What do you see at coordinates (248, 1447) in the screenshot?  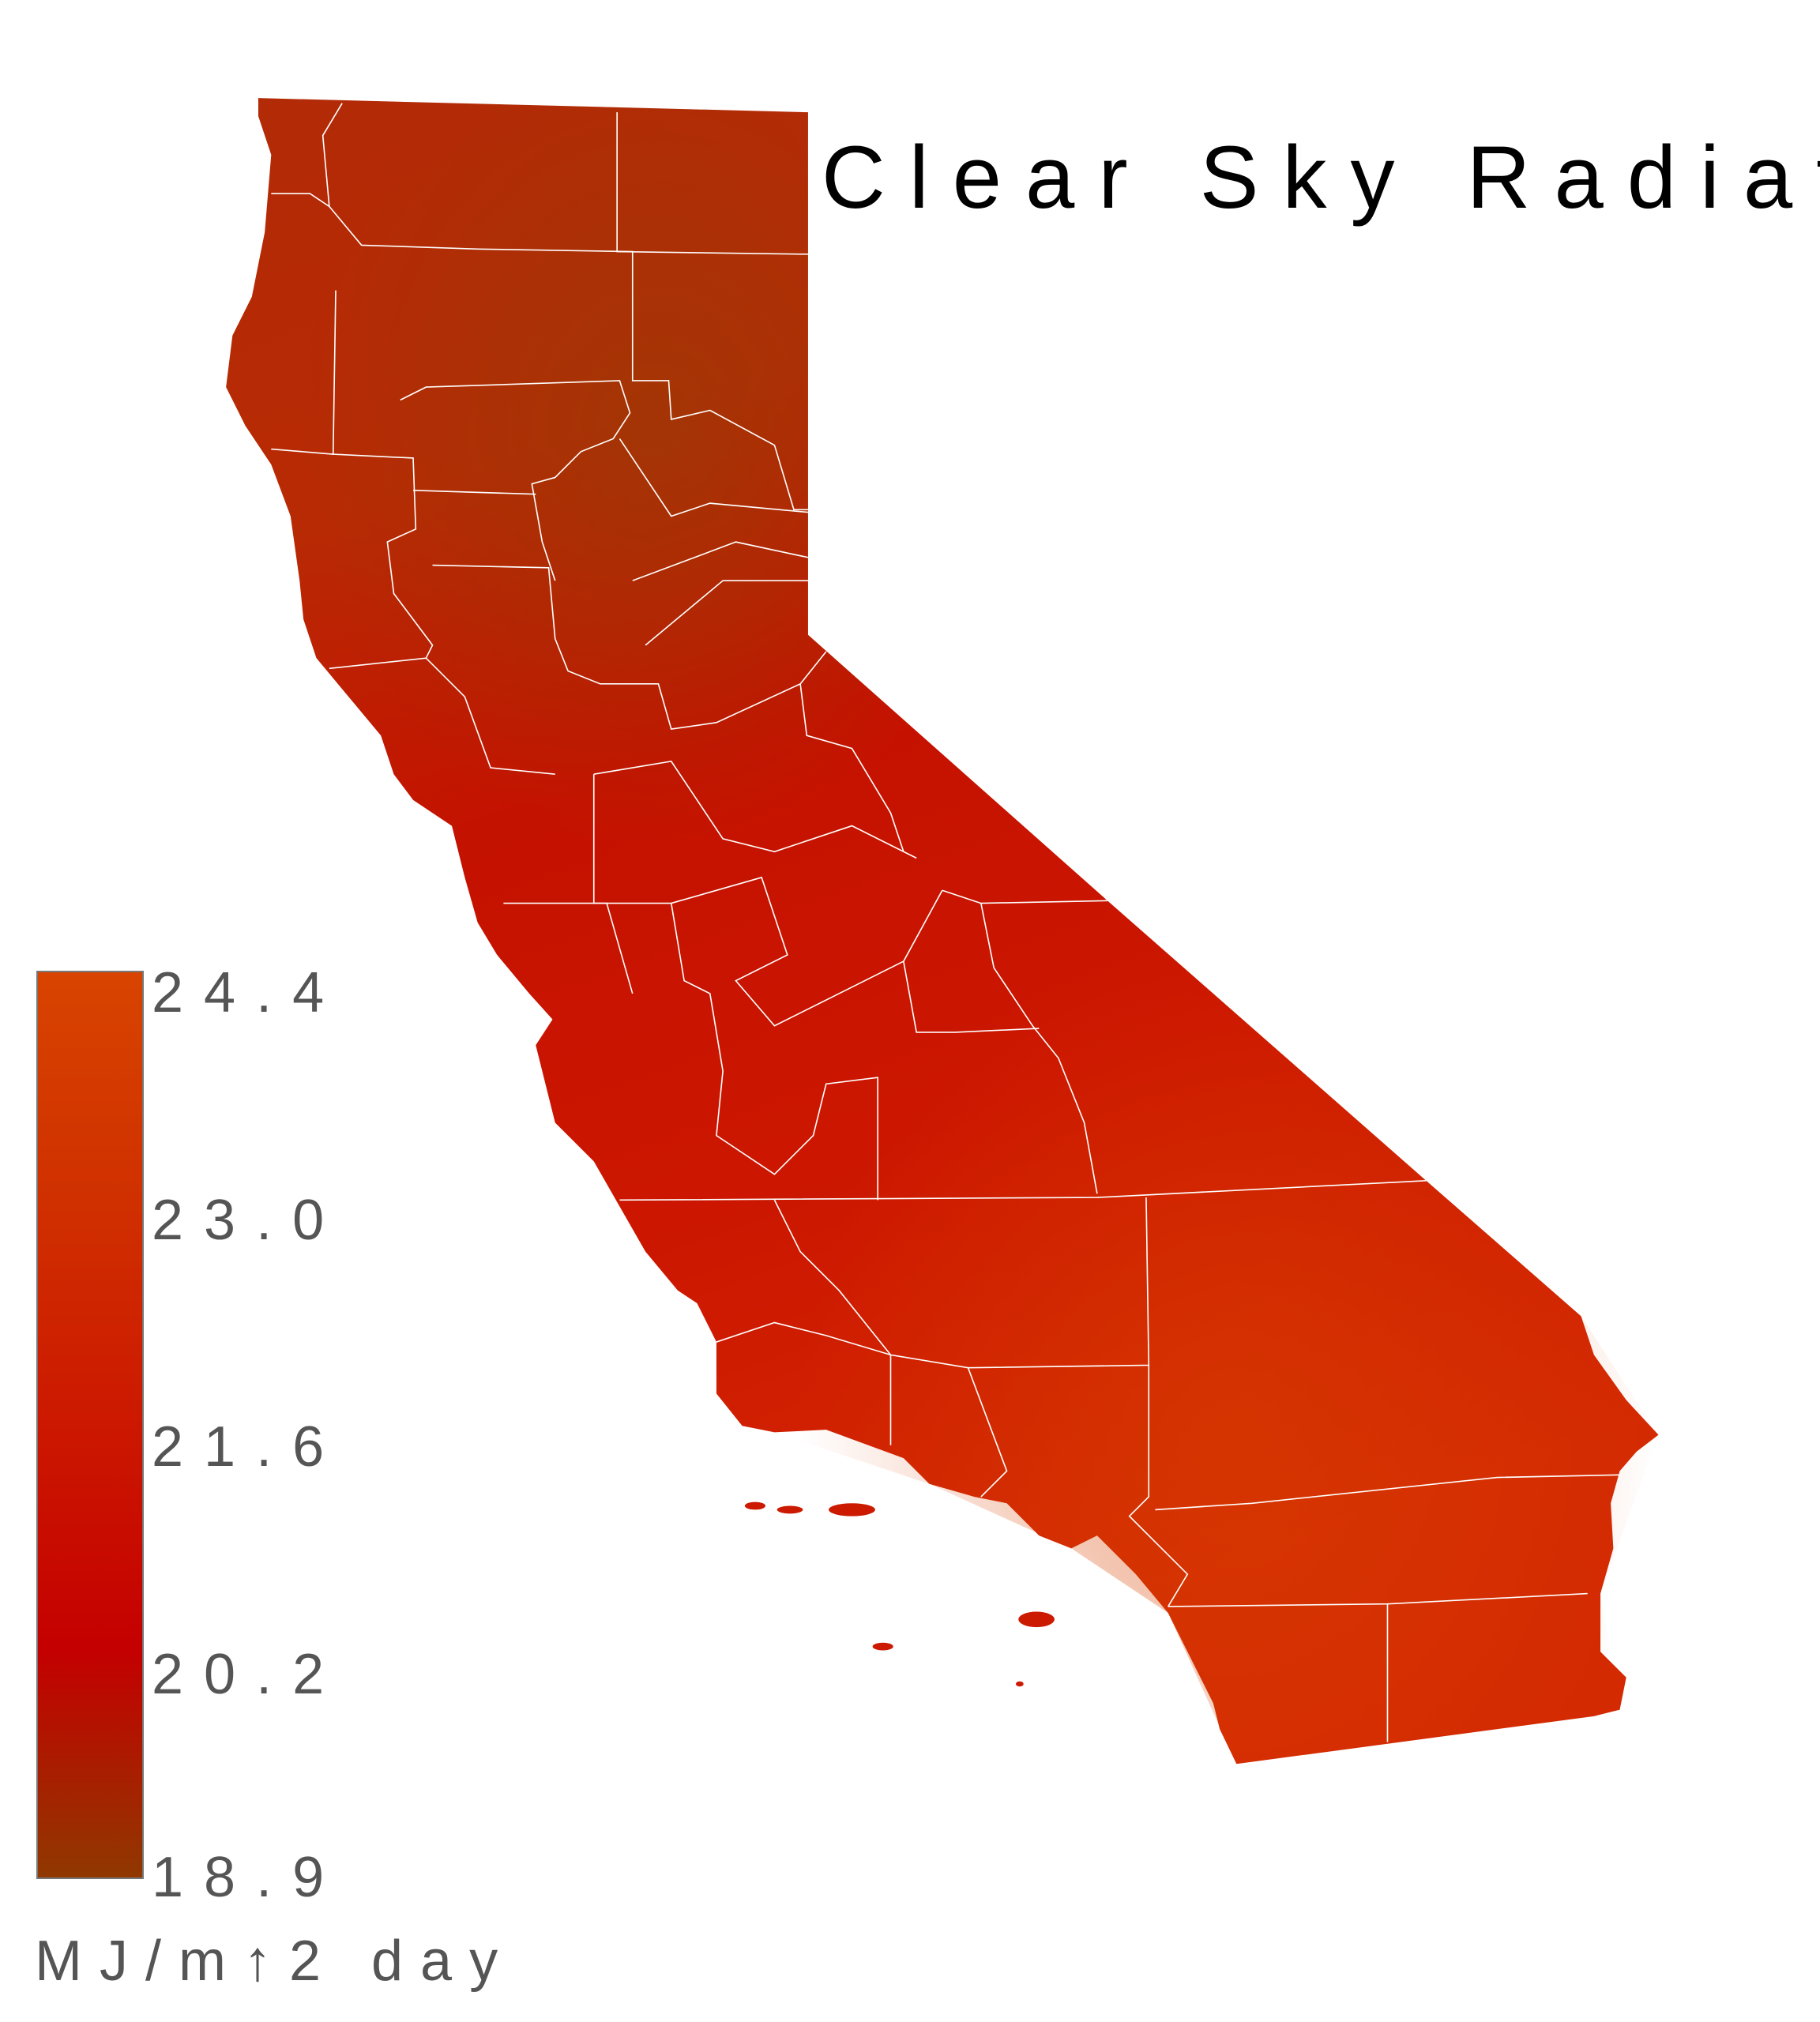 I see `colorbar-tick-label: 21.6` at bounding box center [248, 1447].